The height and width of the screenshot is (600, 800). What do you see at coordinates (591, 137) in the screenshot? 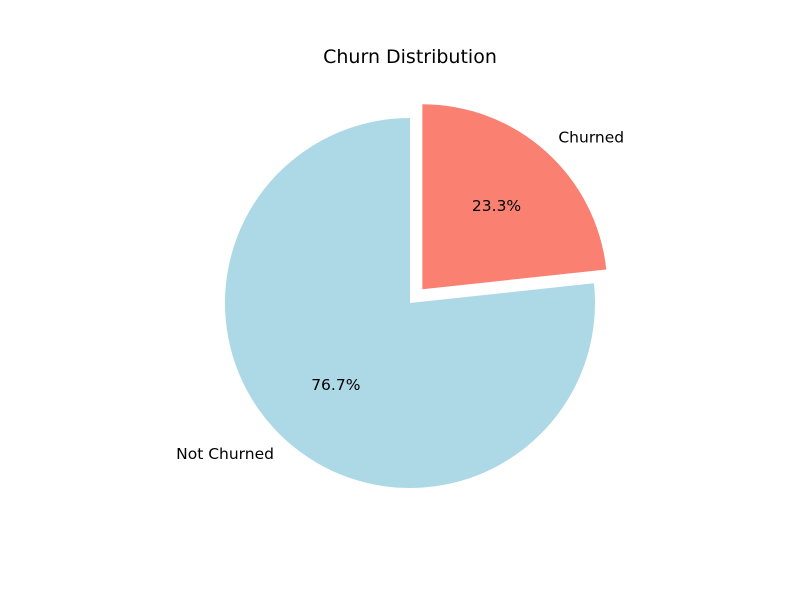
I see `slice-label-churned: Churned` at bounding box center [591, 137].